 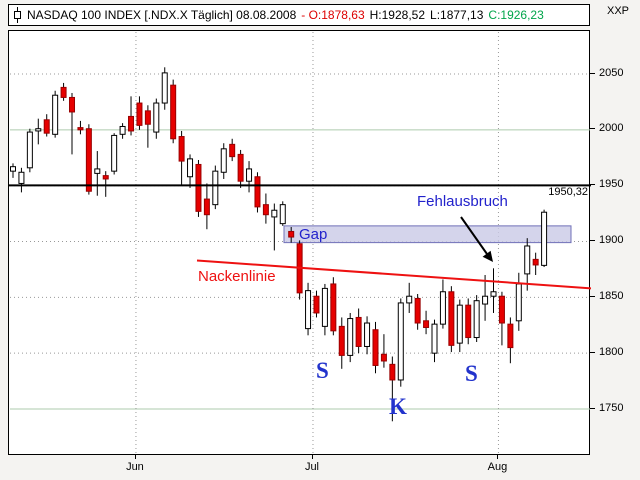 What do you see at coordinates (398, 406) in the screenshot?
I see `head-label: K` at bounding box center [398, 406].